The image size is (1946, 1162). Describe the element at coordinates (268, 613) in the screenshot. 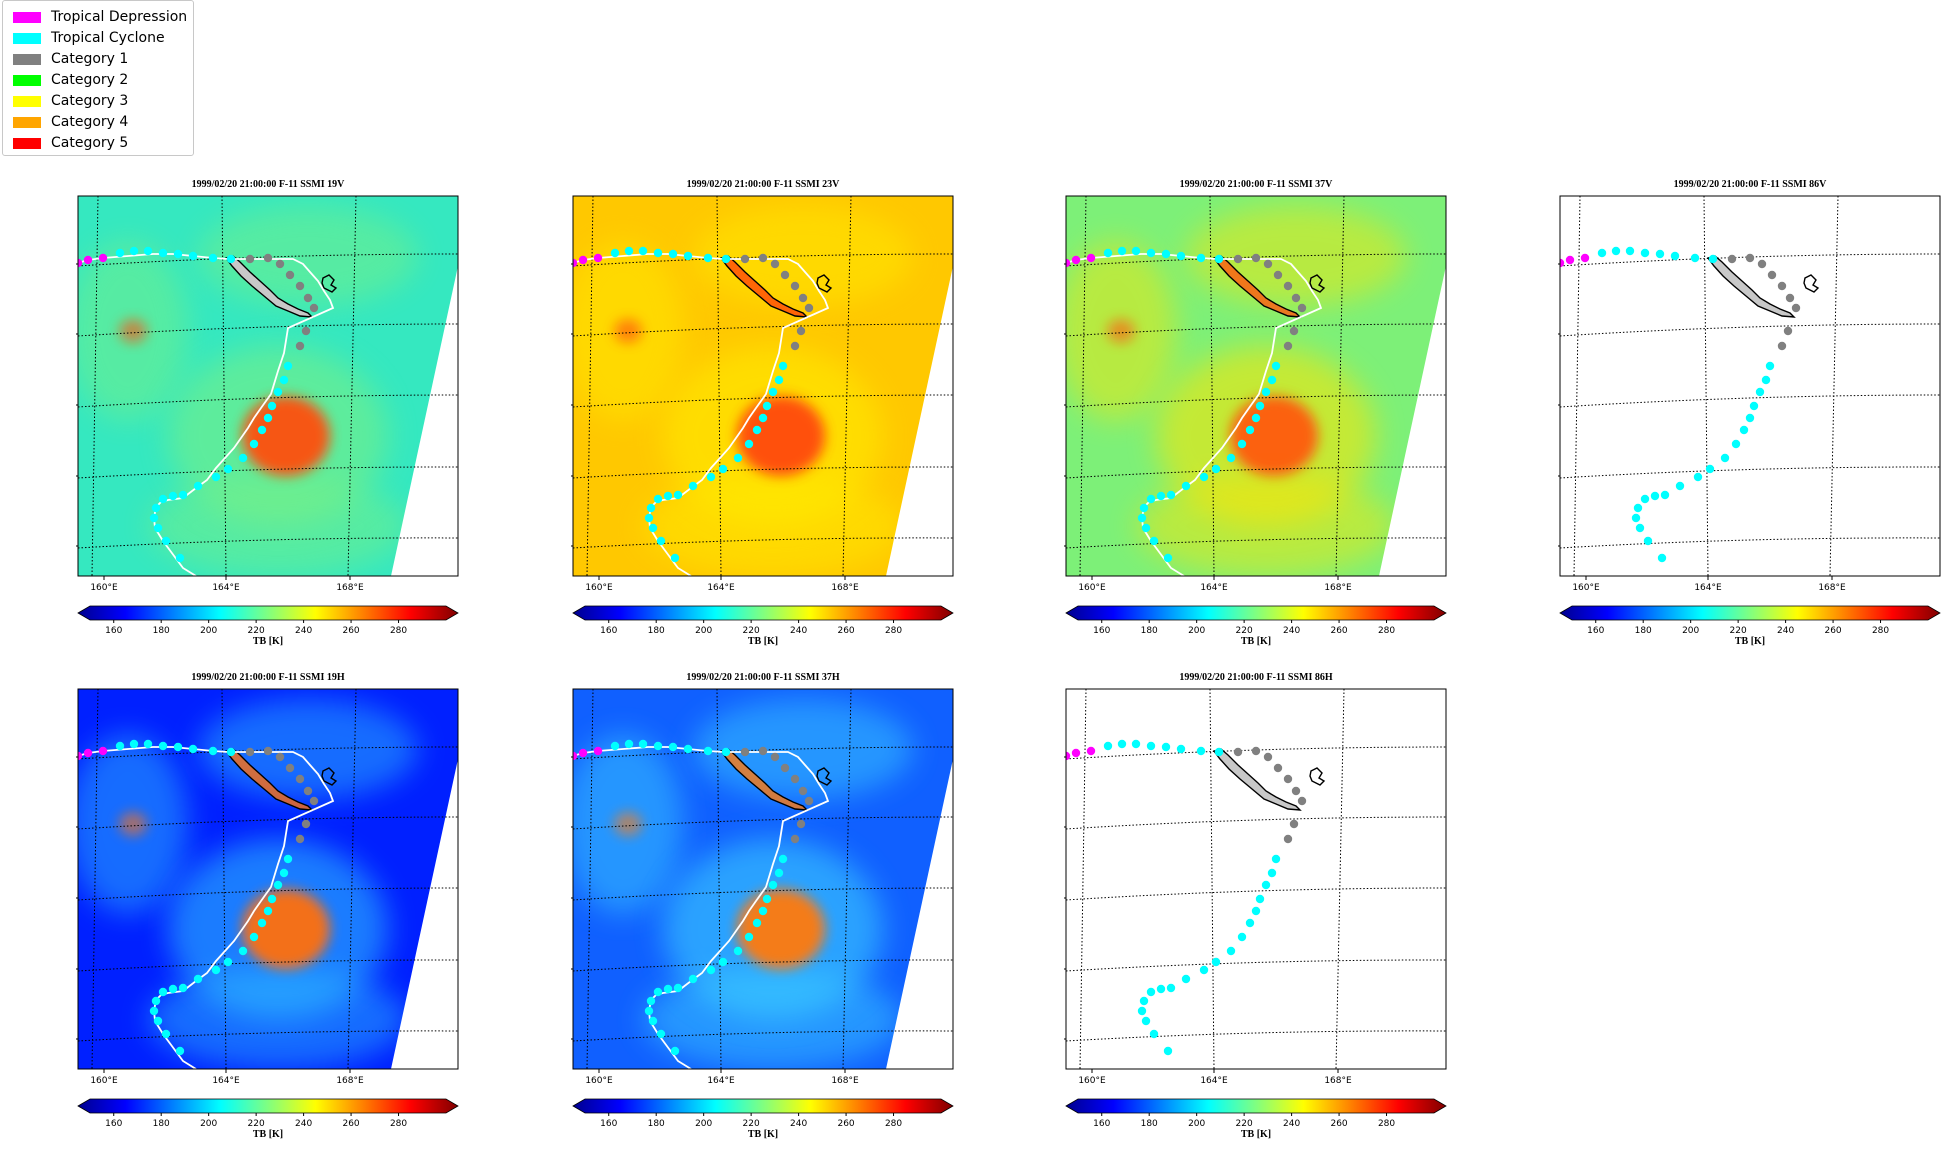

I see `colorbar` at that location.